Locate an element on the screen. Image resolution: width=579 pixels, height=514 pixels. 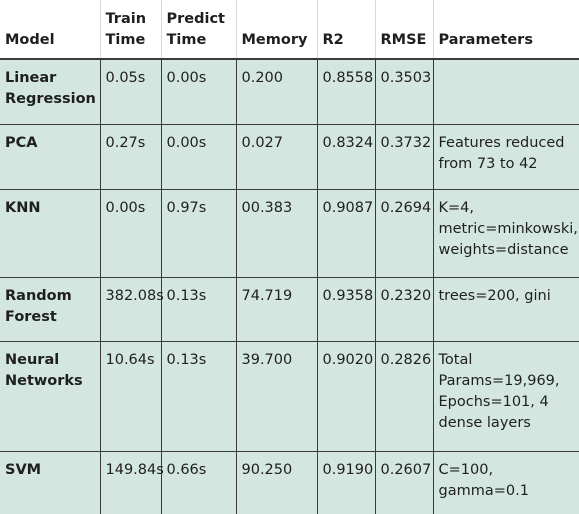
header-memory: Memory is located at coordinates (276, 30).